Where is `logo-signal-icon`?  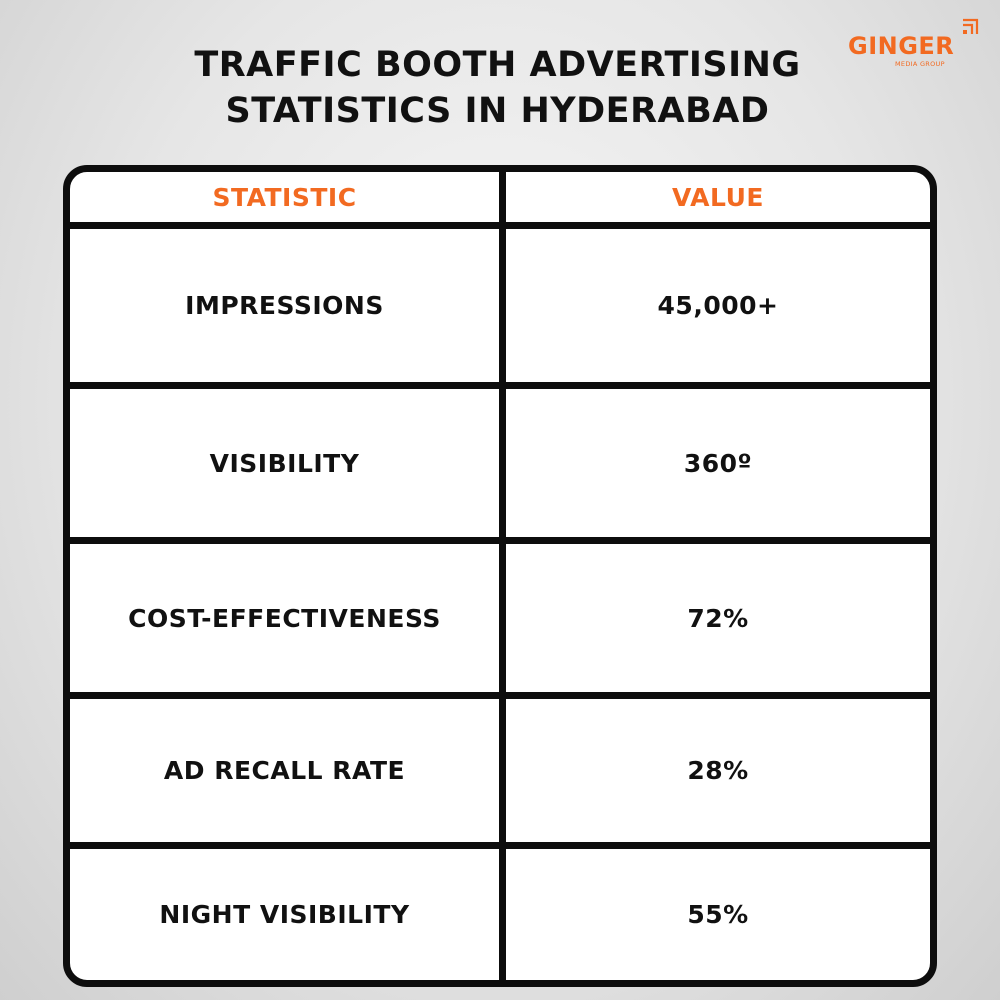
logo-signal-icon is located at coordinates (971, 26).